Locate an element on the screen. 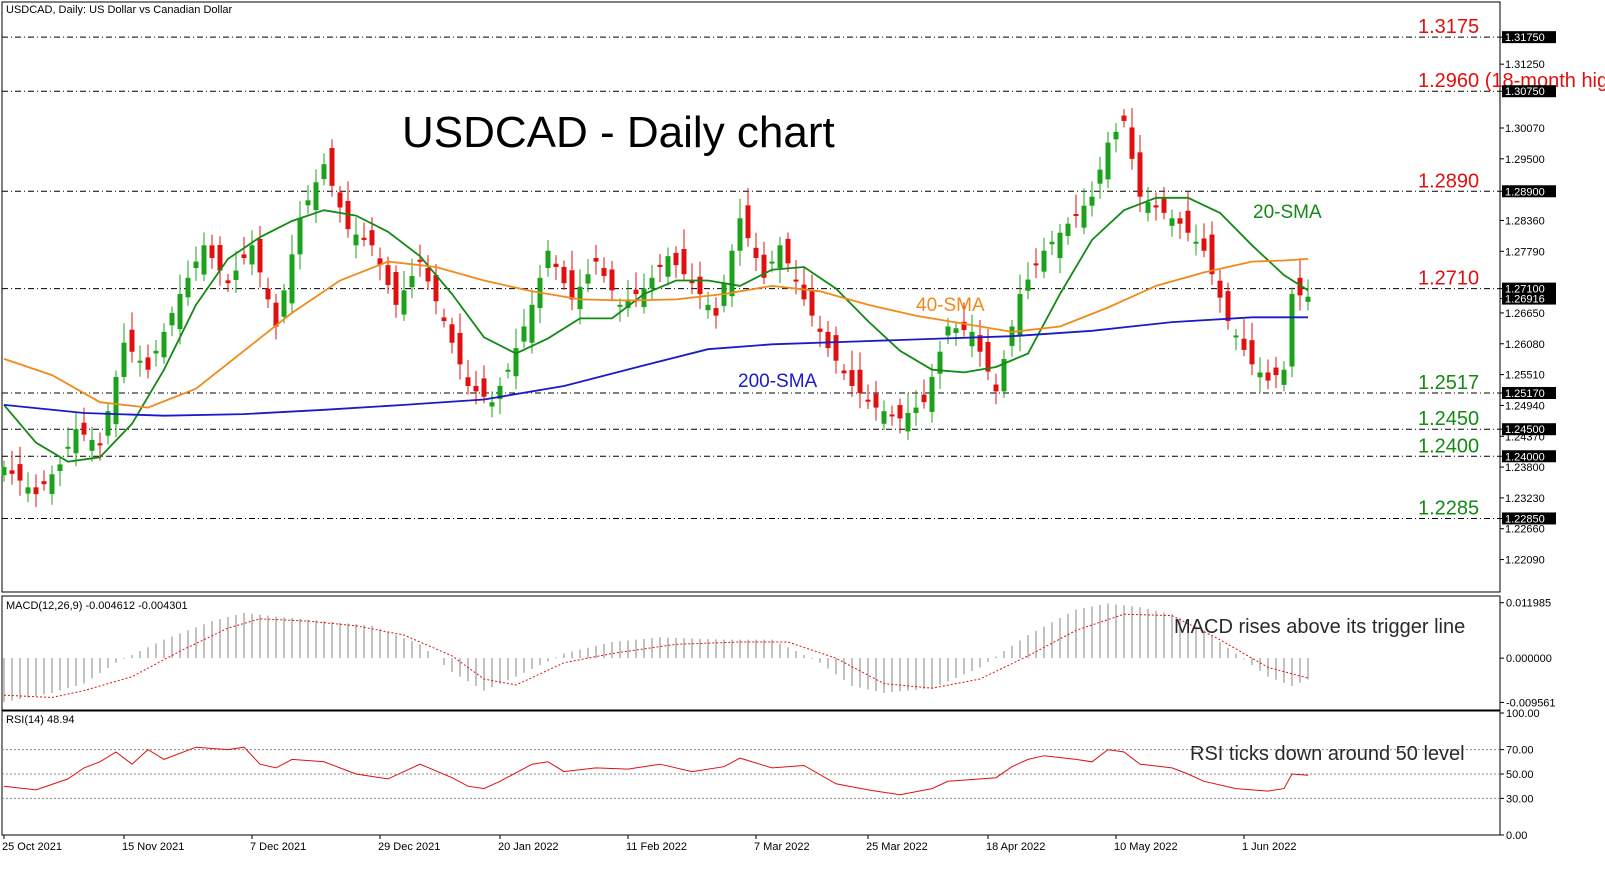 The height and width of the screenshot is (877, 1605). price-tick-label-21: 1.22660 is located at coordinates (1525, 530).